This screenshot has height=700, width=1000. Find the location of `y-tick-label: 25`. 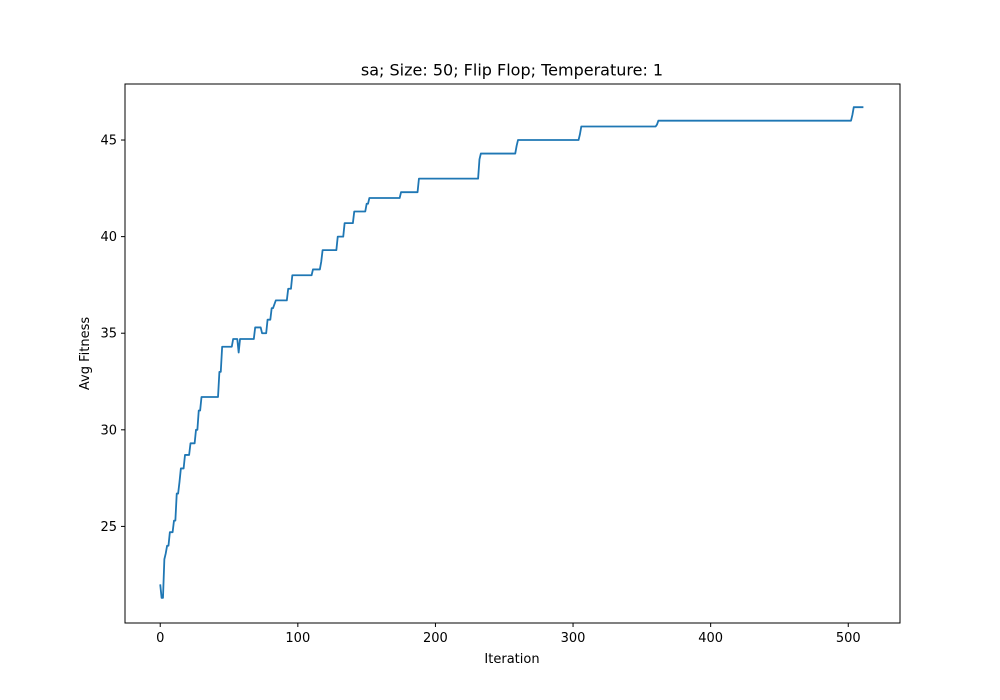

y-tick-label: 25 is located at coordinates (108, 527).